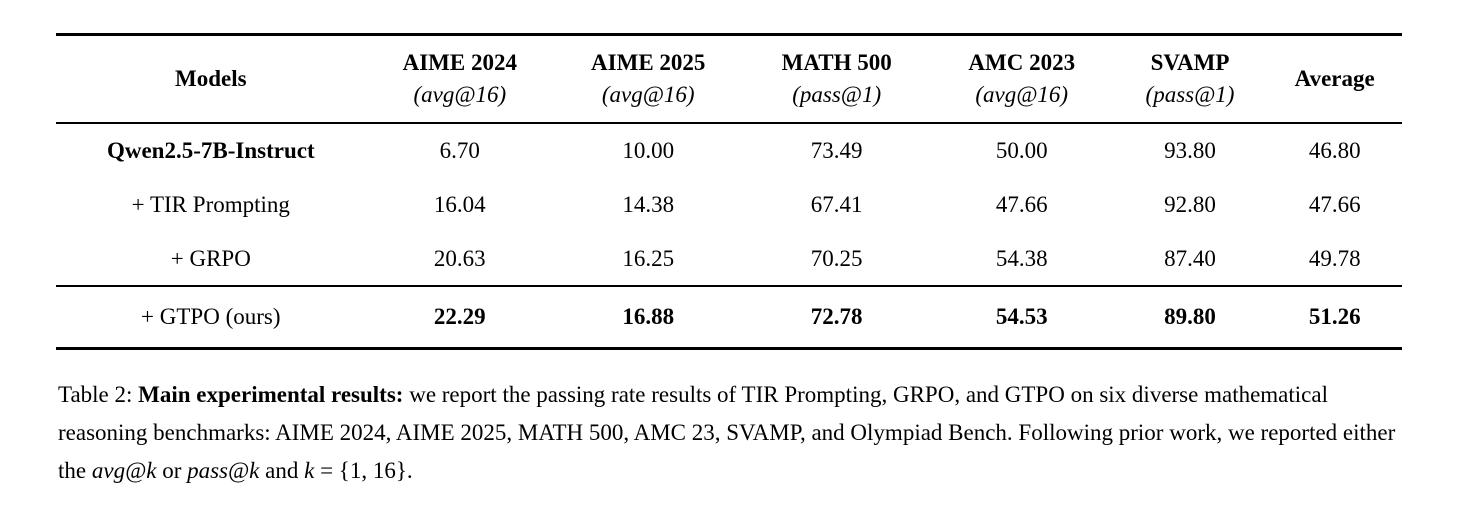 This screenshot has height=516, width=1460. What do you see at coordinates (648, 150) in the screenshot?
I see `value-cell: 10.00` at bounding box center [648, 150].